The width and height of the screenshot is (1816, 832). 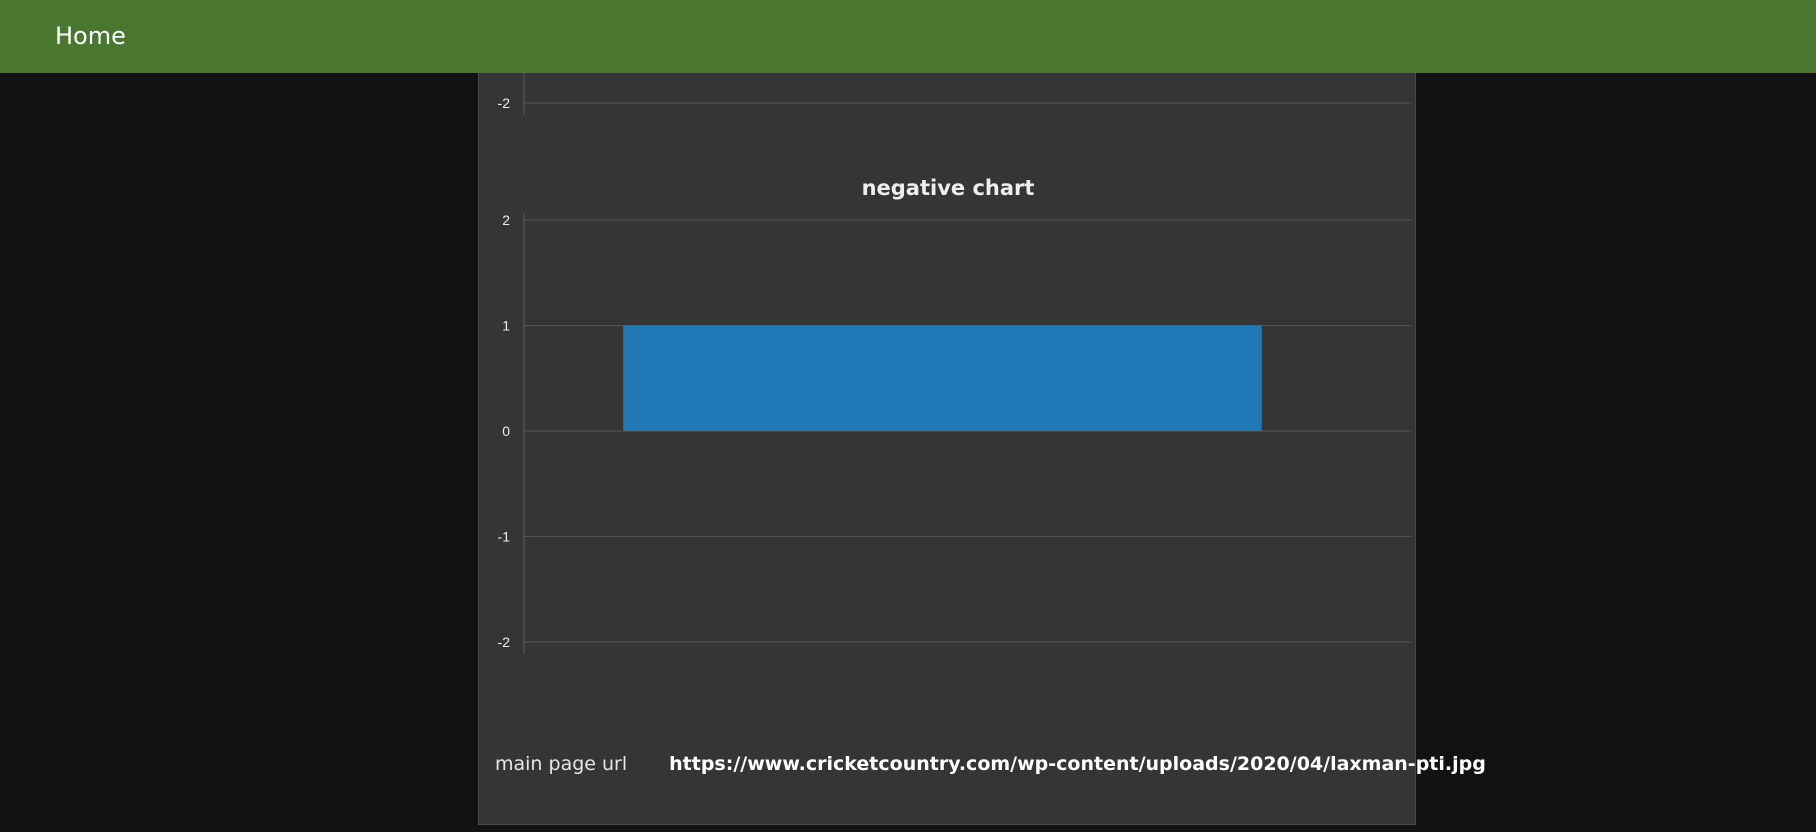 I want to click on y-tick-label-3: -1, so click(x=504, y=537).